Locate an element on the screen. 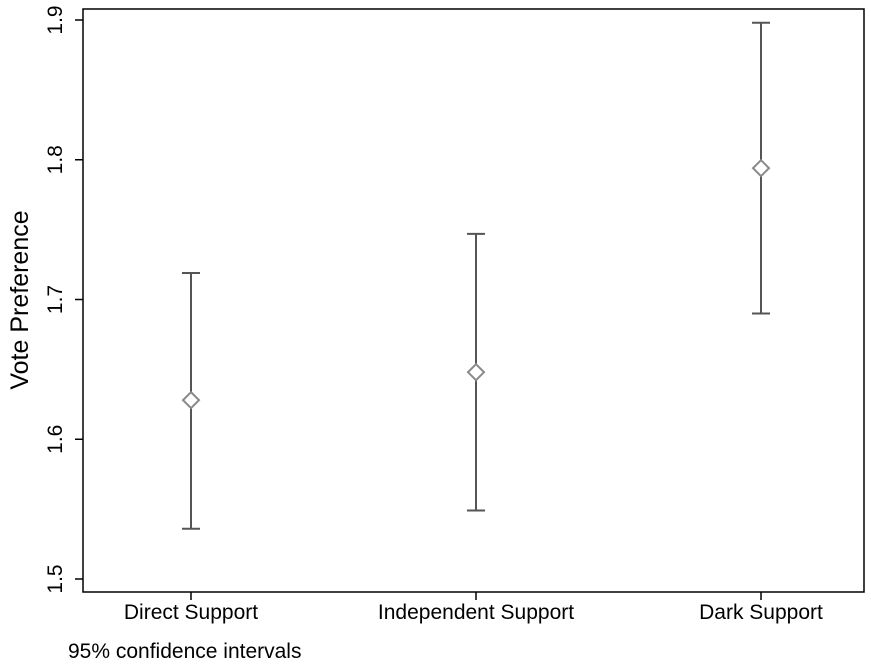 The width and height of the screenshot is (871, 666). y-tick-label: 1.8 is located at coordinates (55, 159).